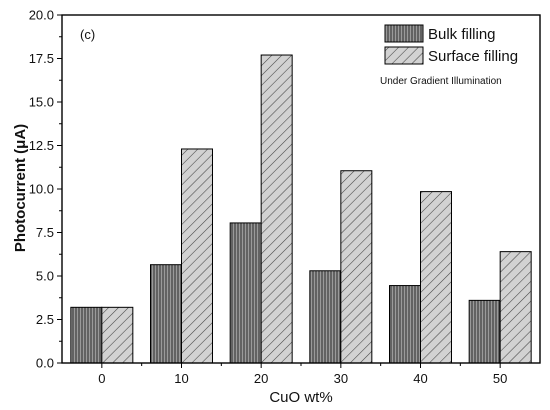 The width and height of the screenshot is (550, 410). I want to click on y-tick-label: 2.5, so click(45, 319).